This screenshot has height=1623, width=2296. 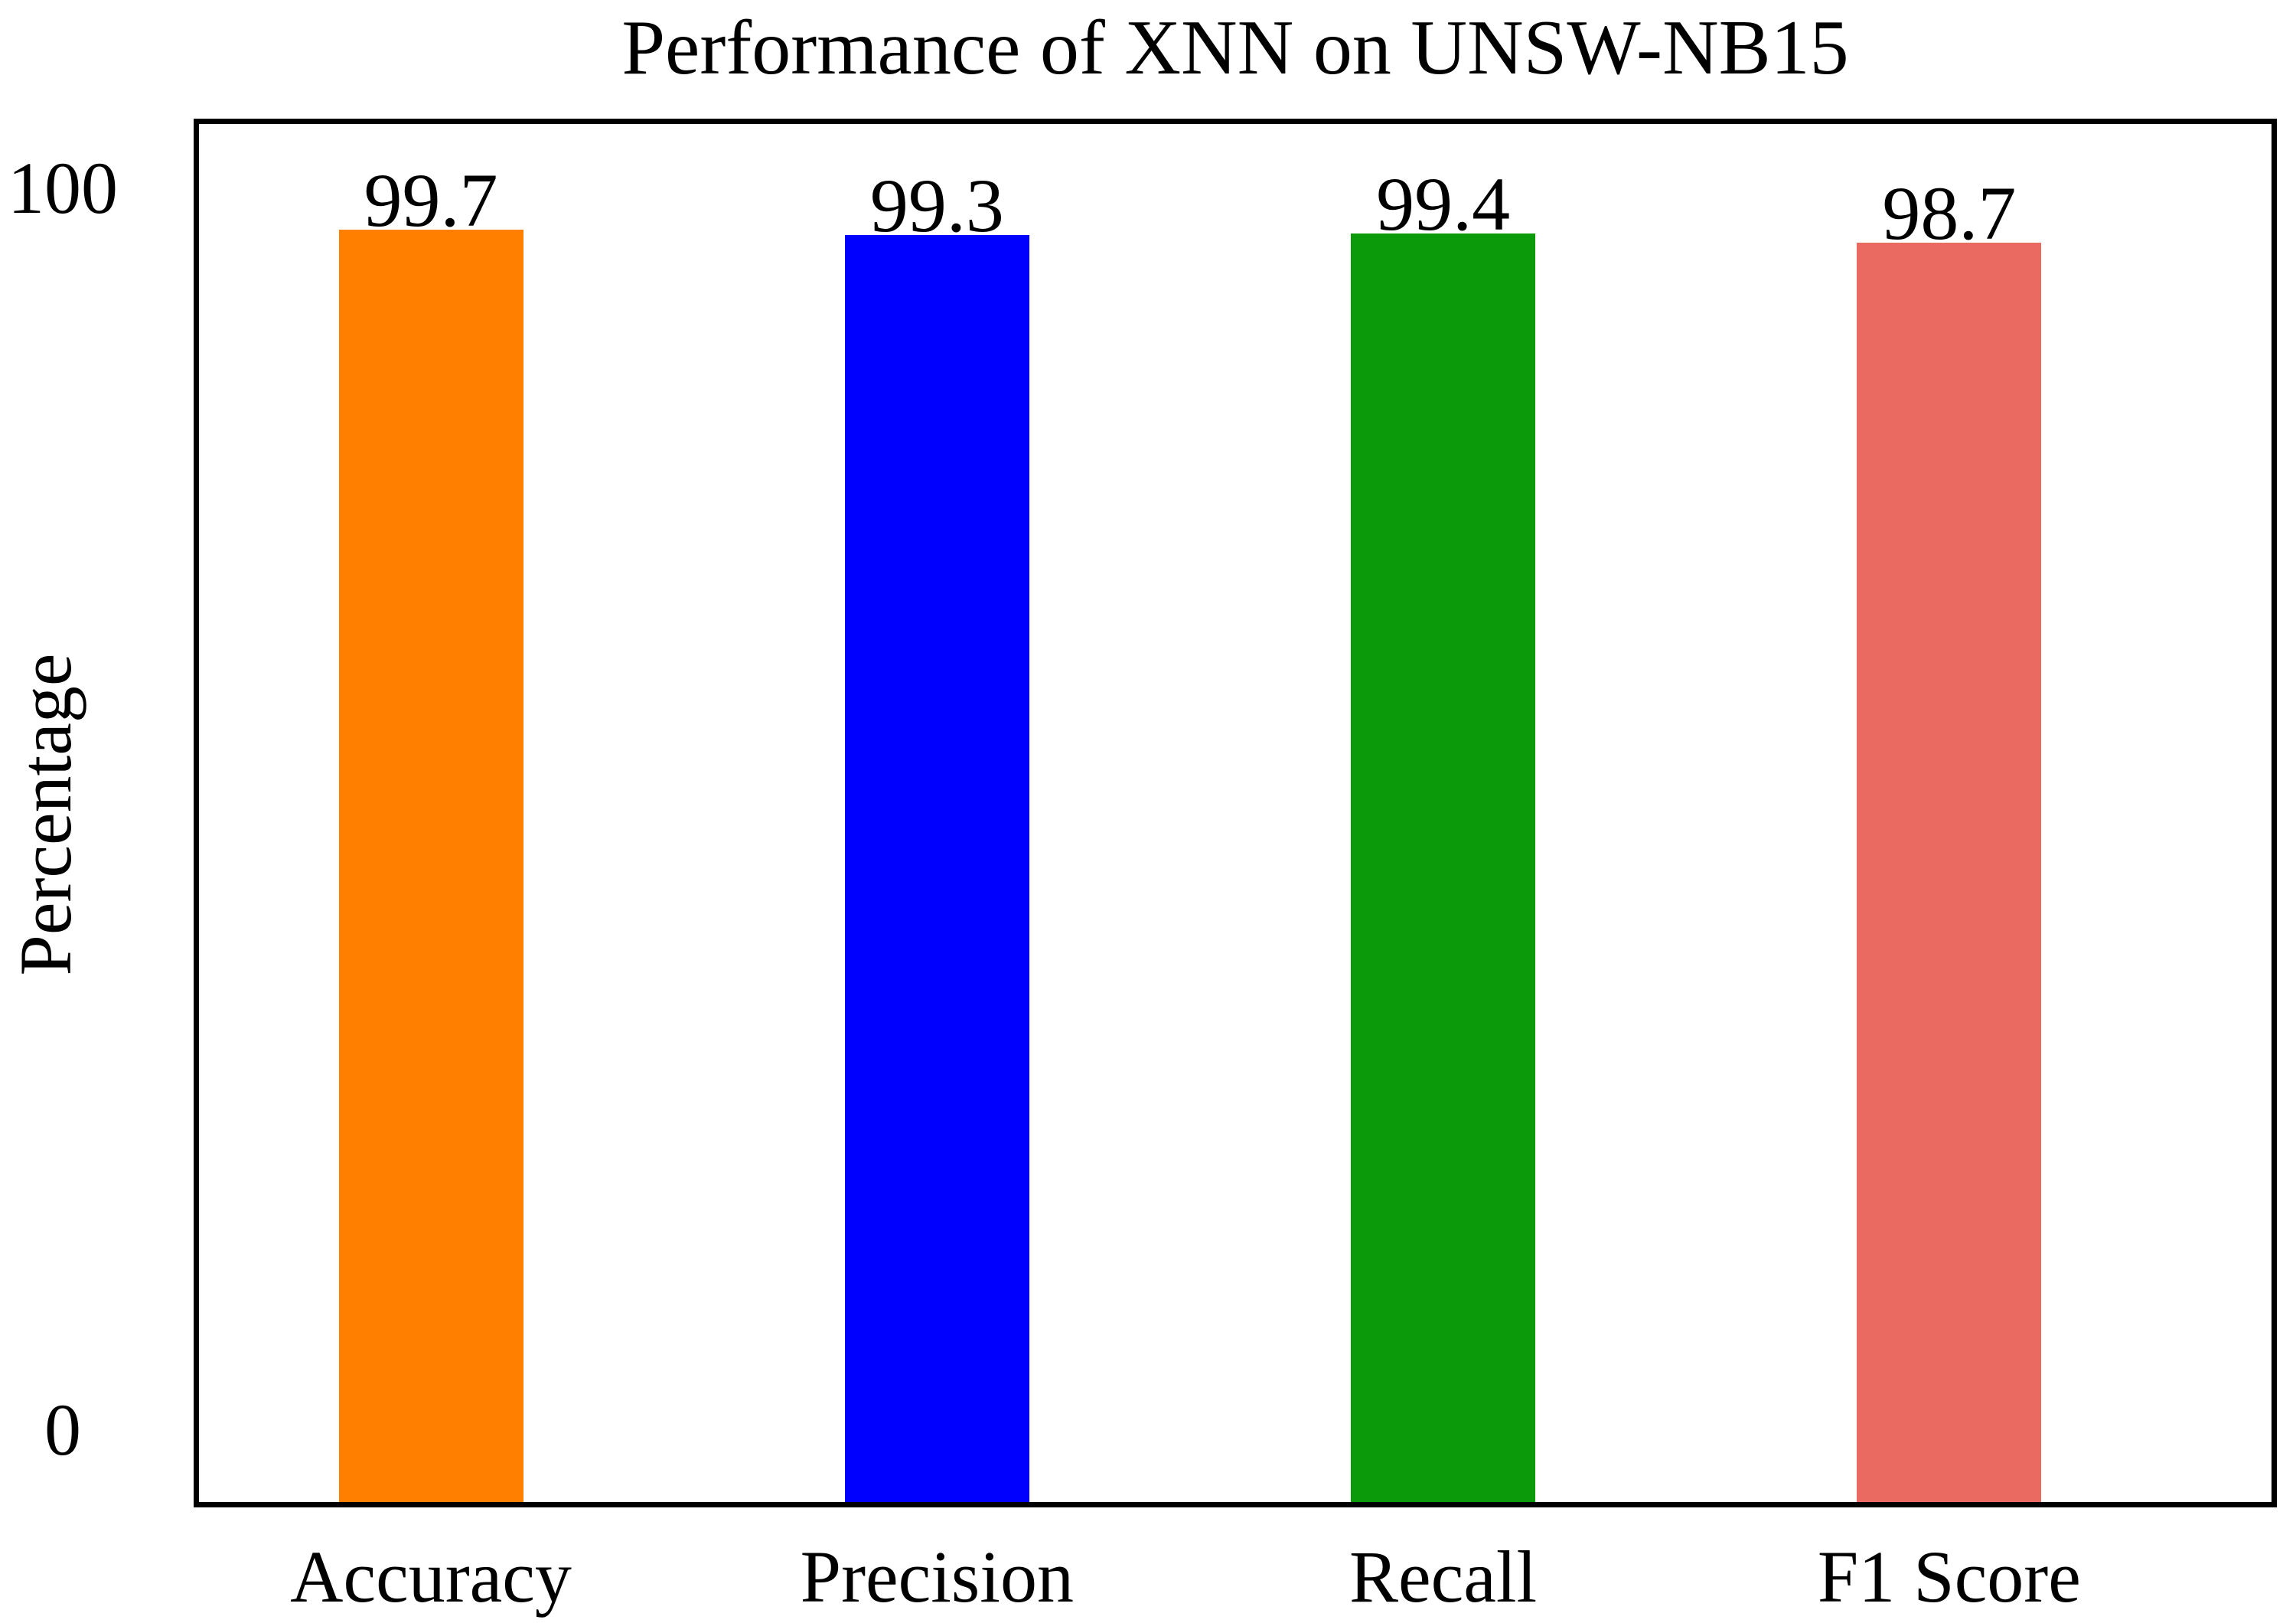 What do you see at coordinates (430, 866) in the screenshot?
I see `bar-accuracy` at bounding box center [430, 866].